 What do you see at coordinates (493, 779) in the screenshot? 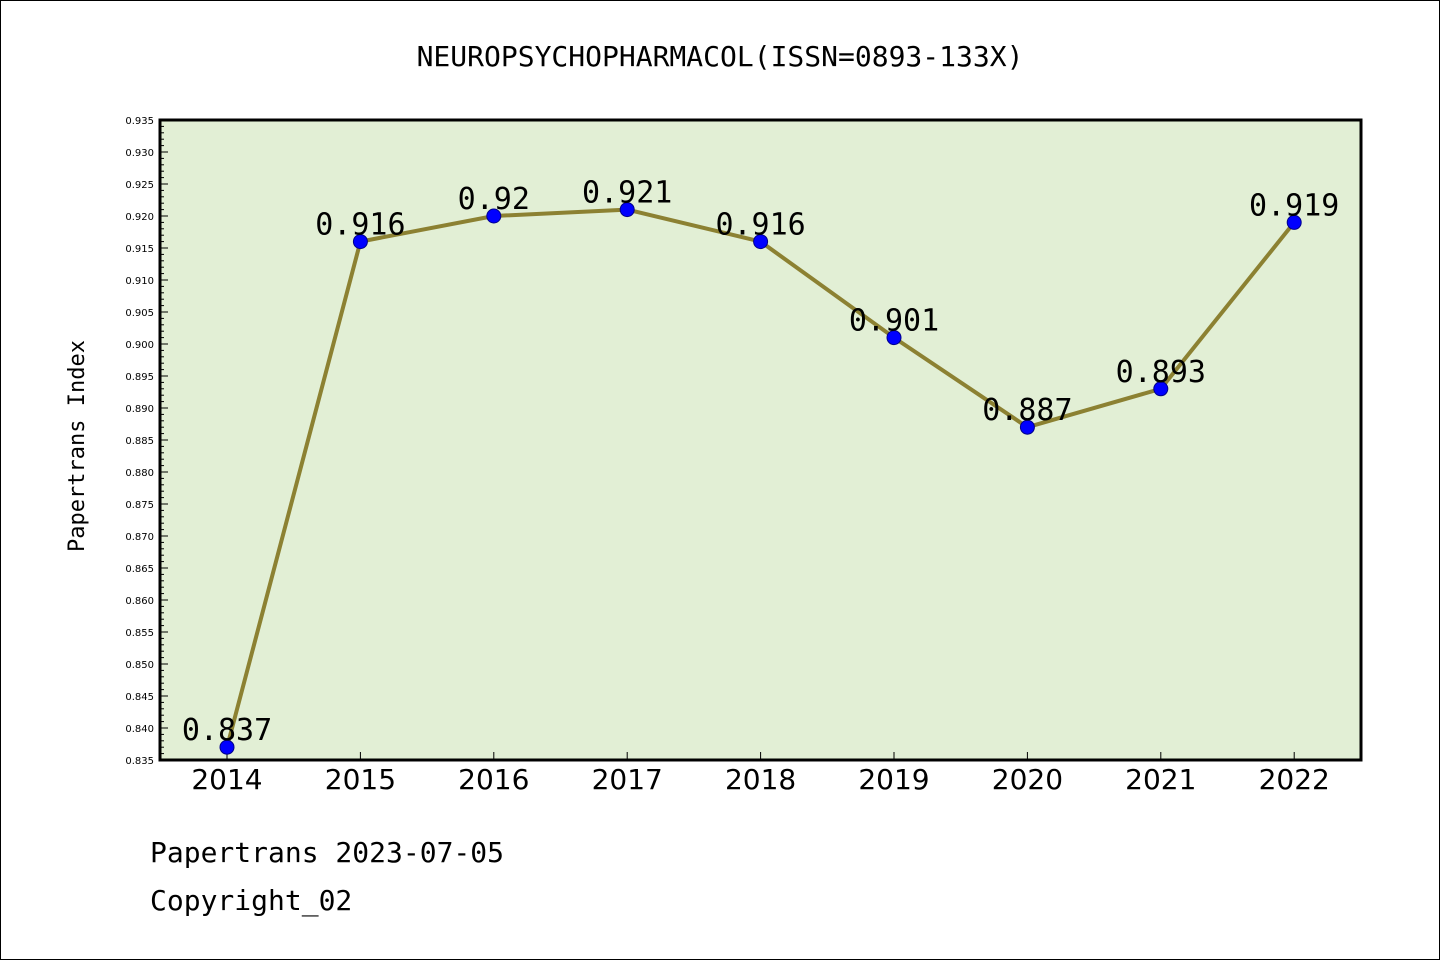
I see `x-tick-label: 2016` at bounding box center [493, 779].